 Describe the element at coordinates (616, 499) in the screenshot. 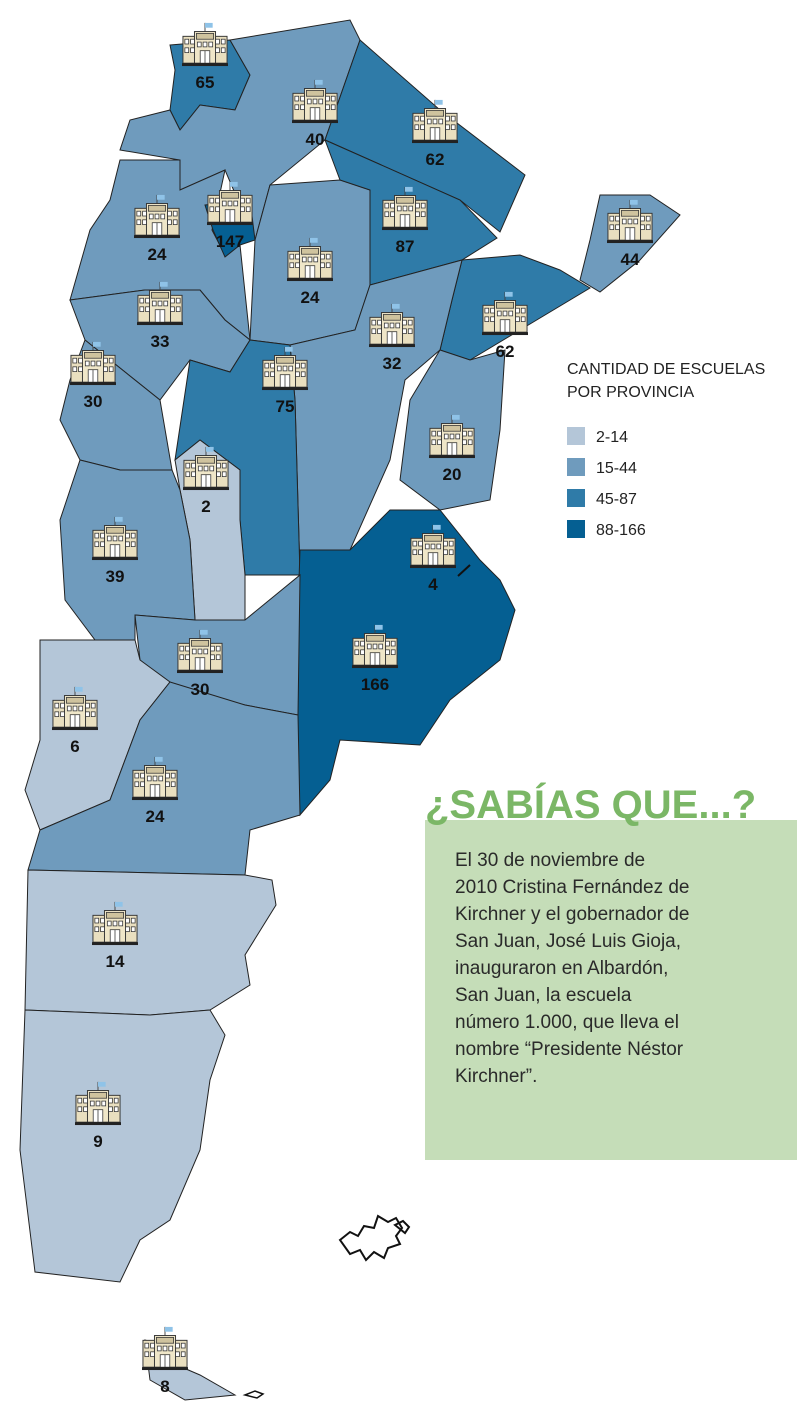

I see `legend-label: 45-87` at that location.